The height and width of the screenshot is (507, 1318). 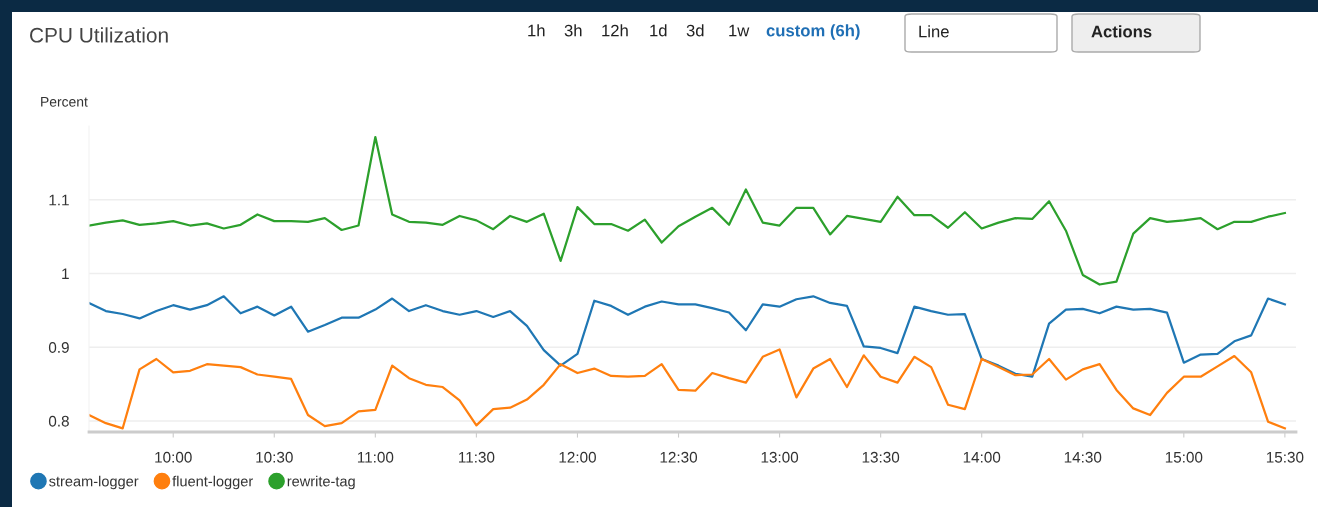 I want to click on x-tick-label: 13:30, so click(x=881, y=457).